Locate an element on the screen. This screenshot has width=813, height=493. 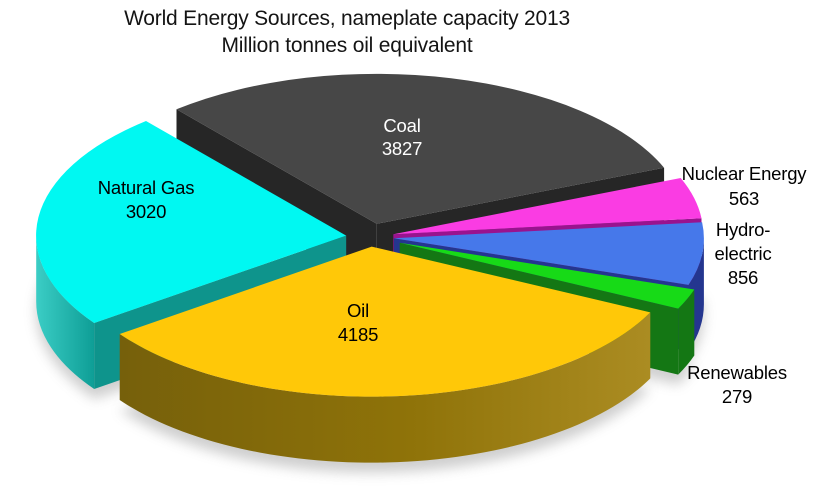
slice-value-oil: 4185 is located at coordinates (358, 334).